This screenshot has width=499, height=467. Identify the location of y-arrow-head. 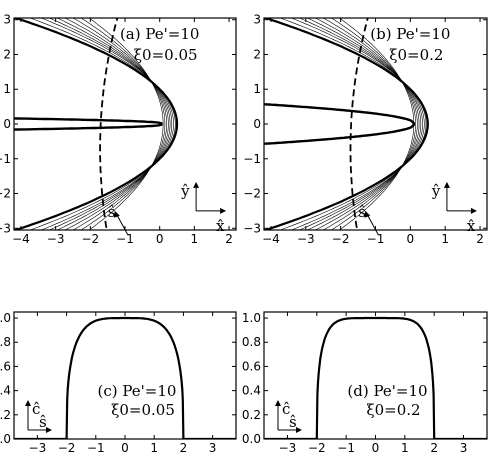
(446, 184).